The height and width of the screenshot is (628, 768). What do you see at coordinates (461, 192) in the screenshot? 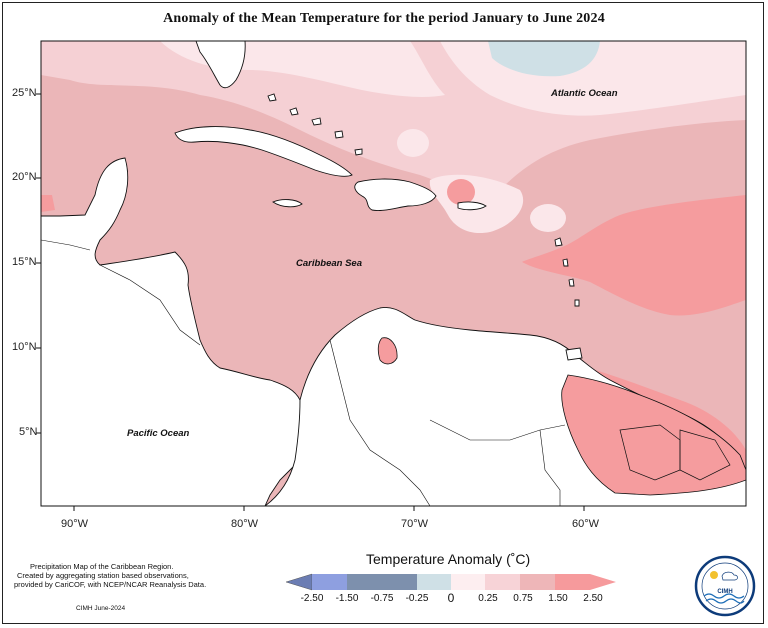
I see `anomaly-patch-strong` at bounding box center [461, 192].